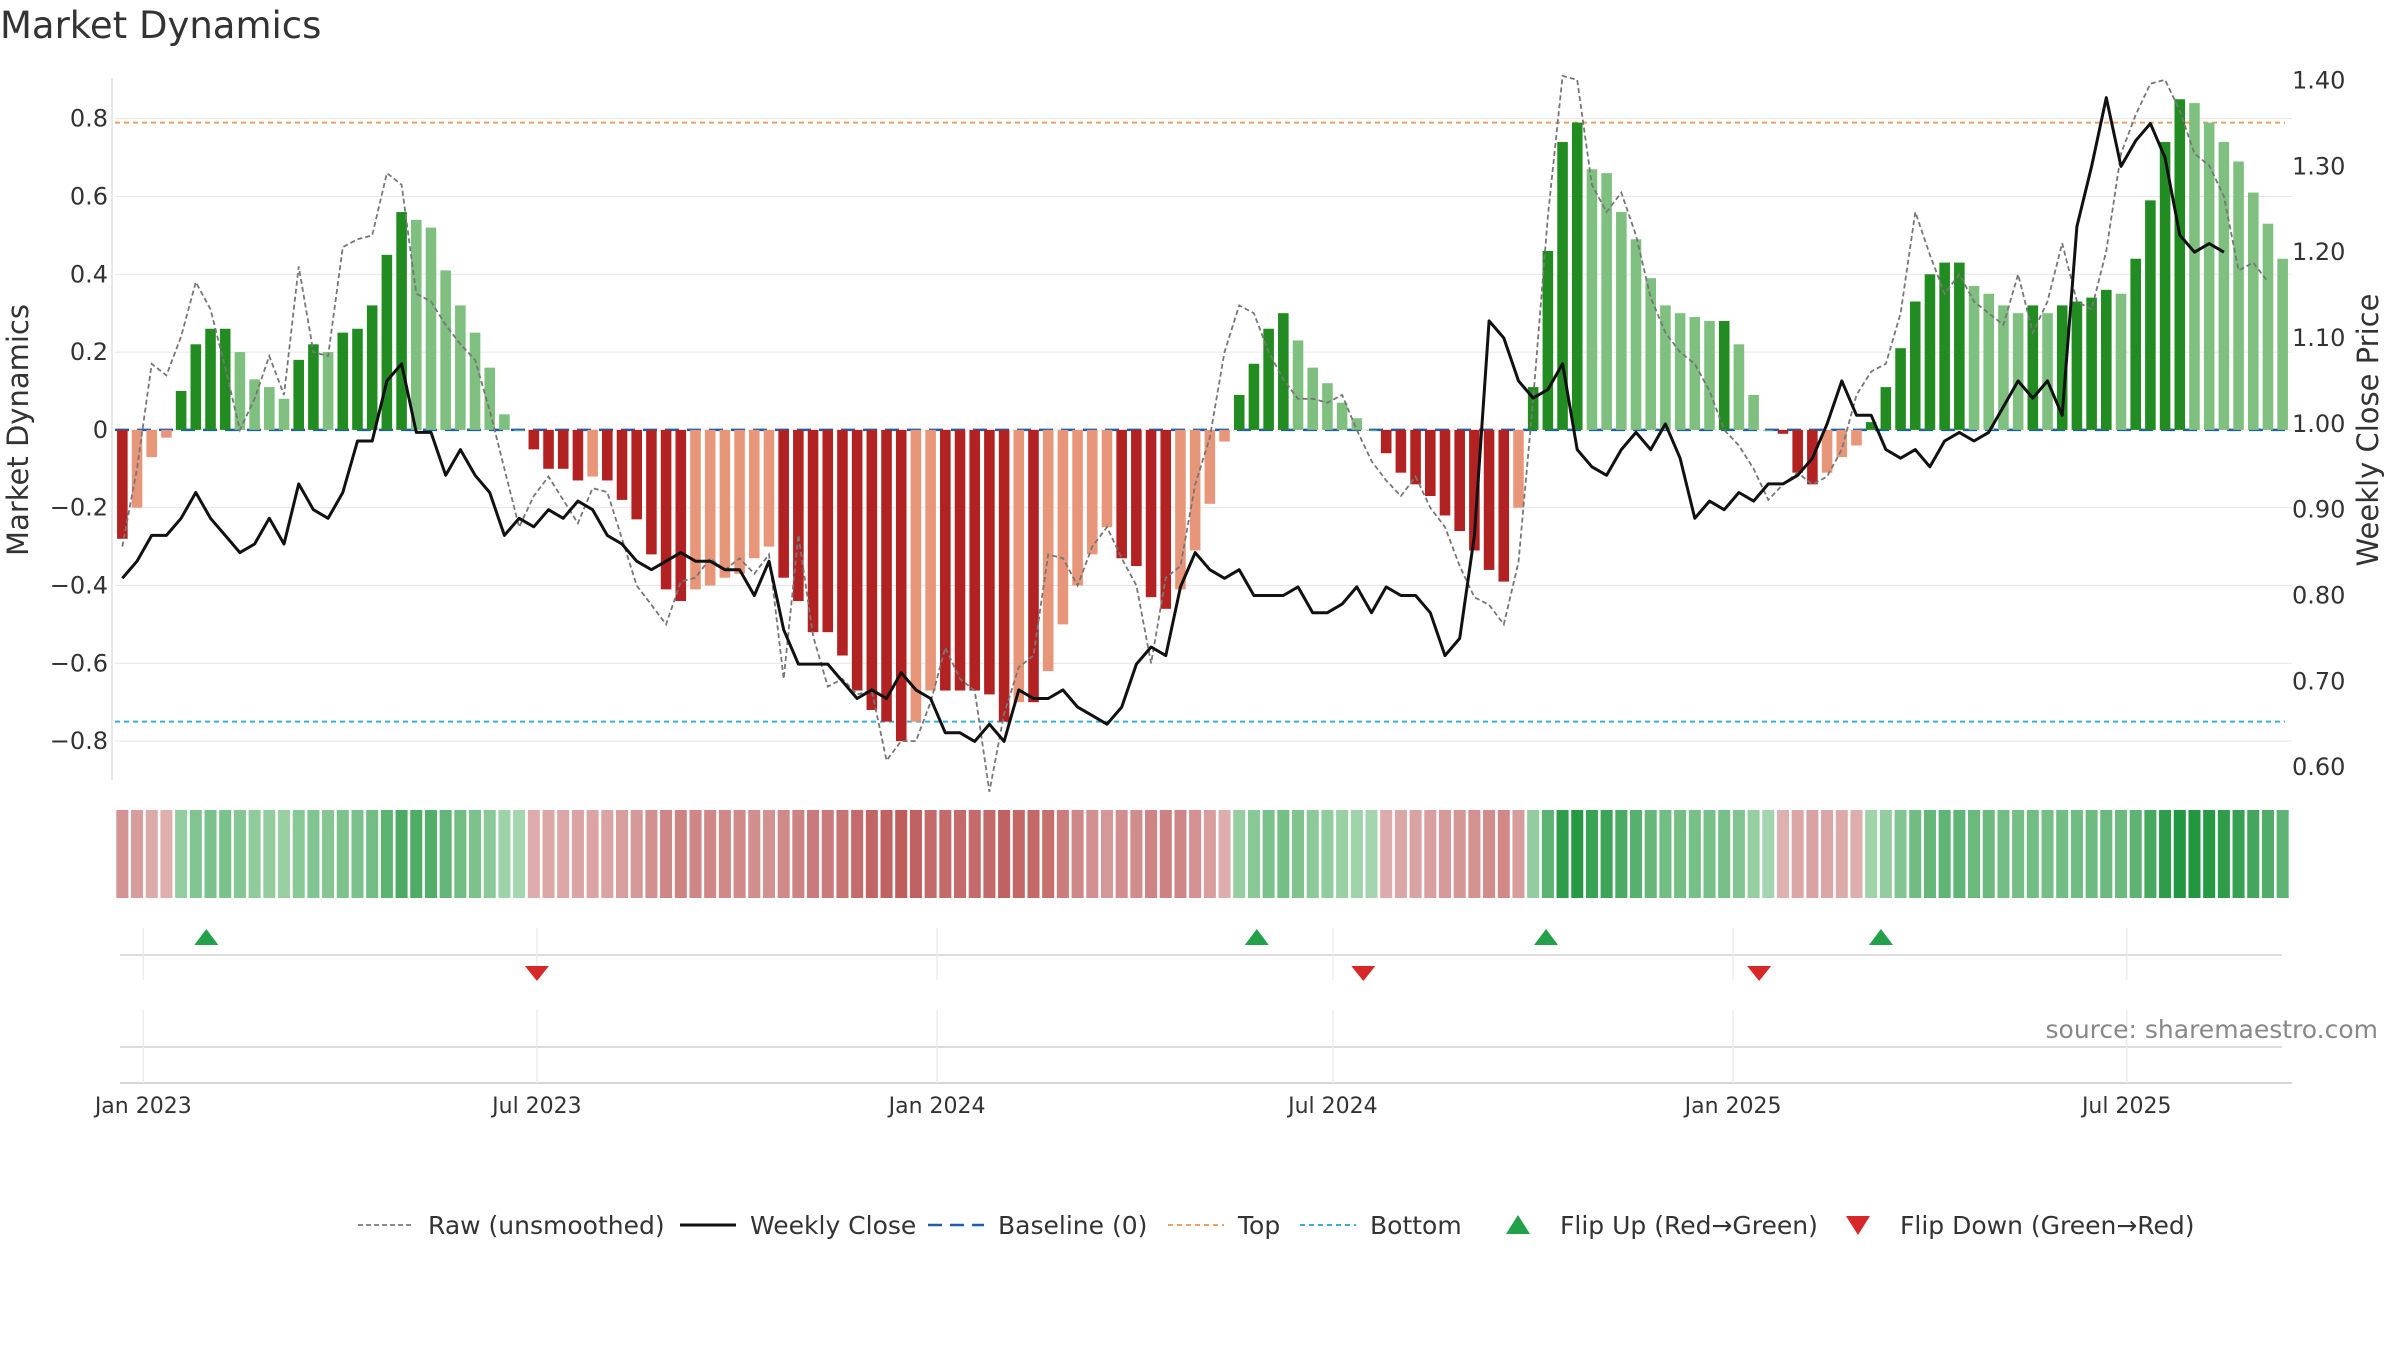 The height and width of the screenshot is (1350, 2400). I want to click on y-tick-label: 0.8, so click(89, 119).